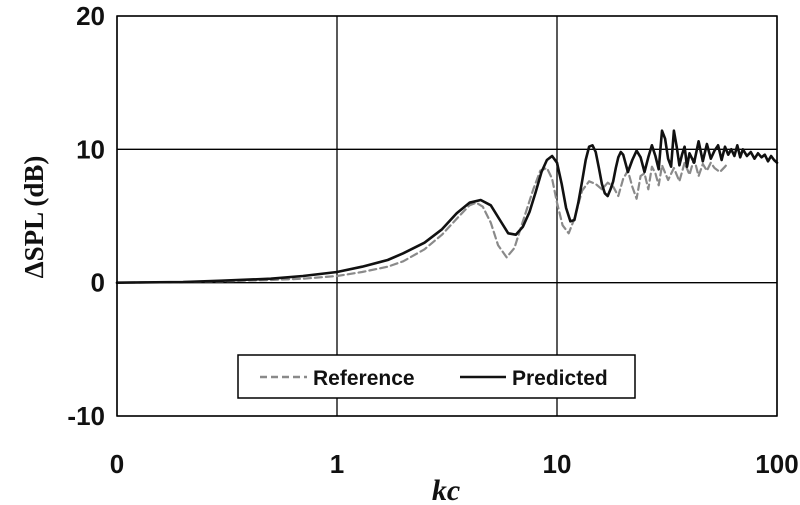  I want to click on y-tick-label: -10, so click(86, 416).